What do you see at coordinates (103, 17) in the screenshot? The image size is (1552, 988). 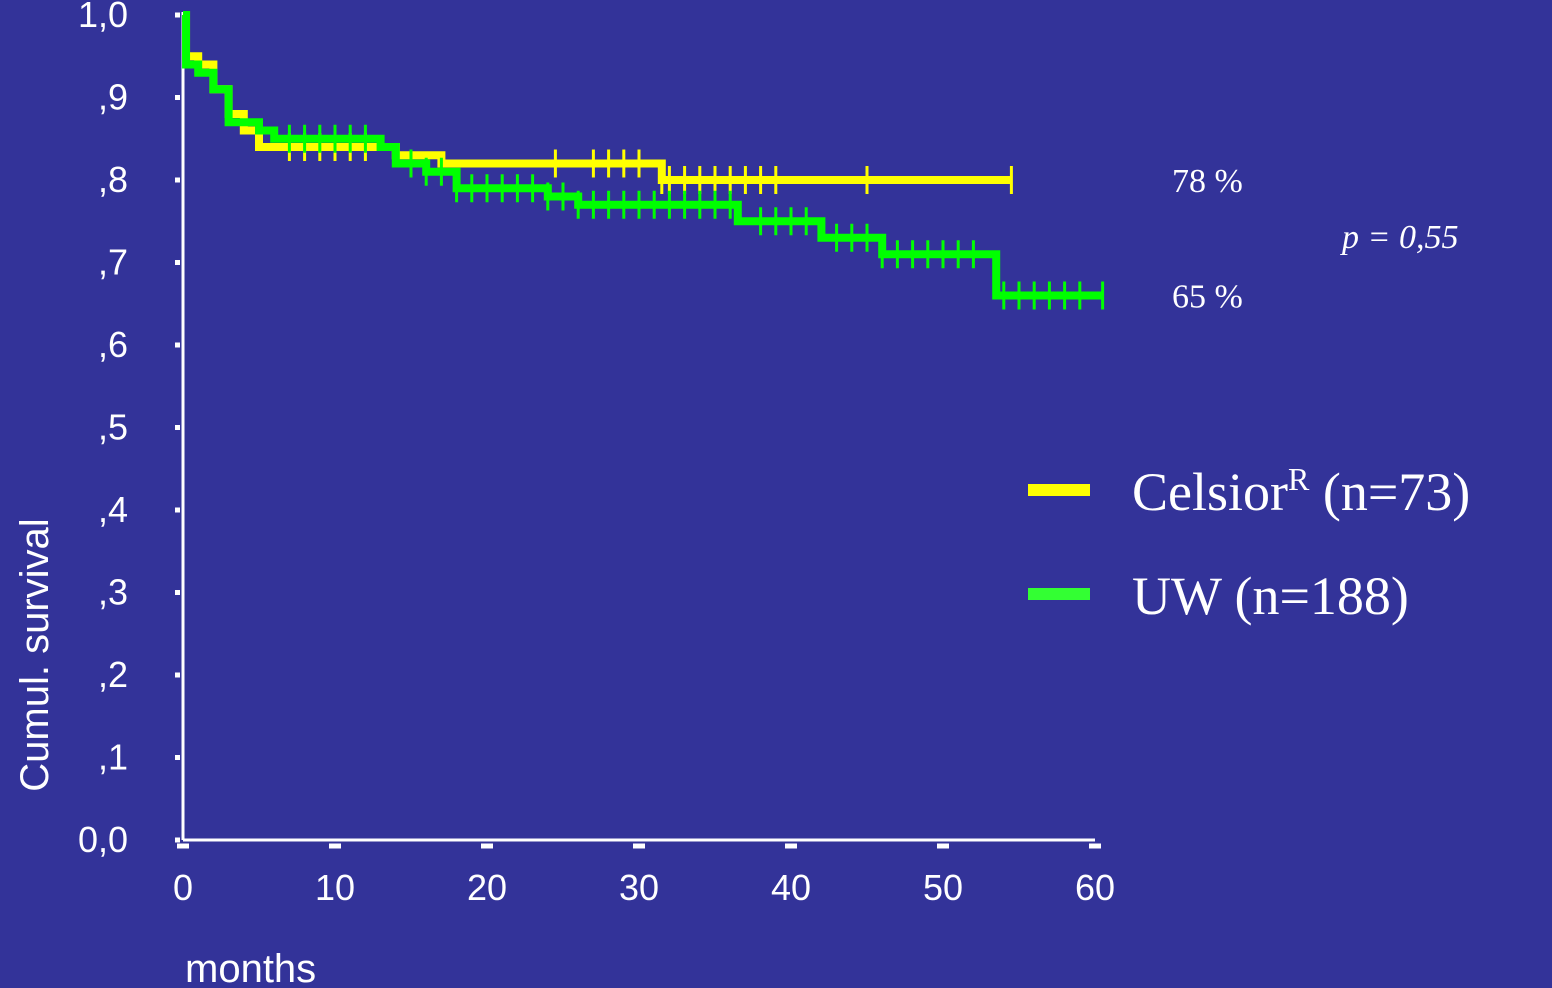 I see `y-tick-label: 1,0` at bounding box center [103, 17].